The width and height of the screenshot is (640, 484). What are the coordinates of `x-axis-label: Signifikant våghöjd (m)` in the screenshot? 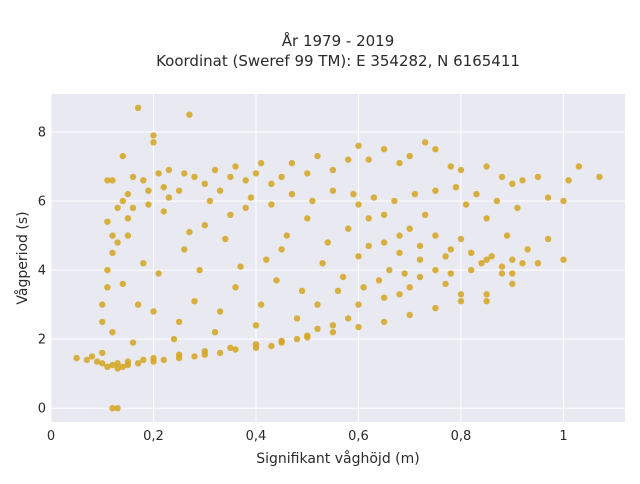 It's located at (337, 458).